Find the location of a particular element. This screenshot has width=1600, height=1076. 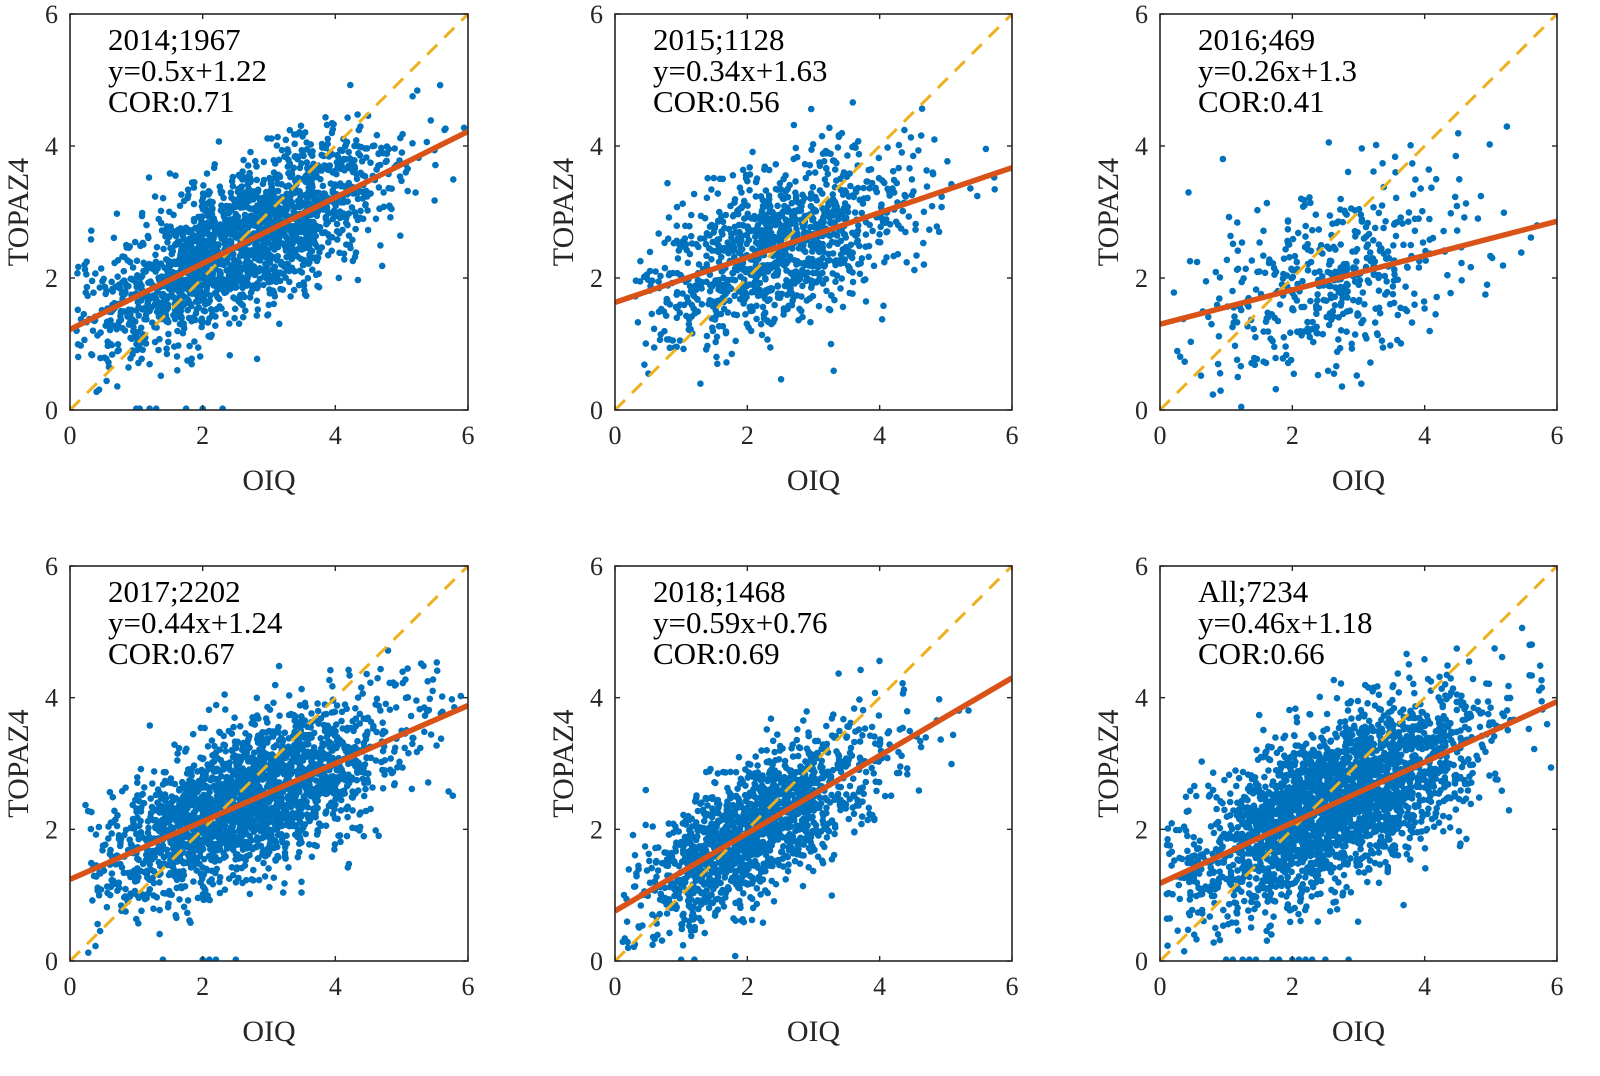

y-tick-label: 0 is located at coordinates (596, 410).